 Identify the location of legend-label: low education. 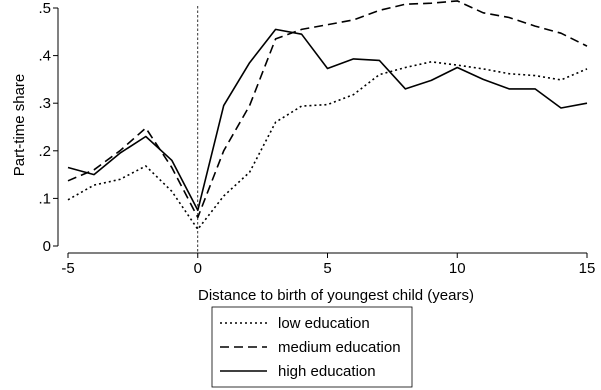
(324, 323).